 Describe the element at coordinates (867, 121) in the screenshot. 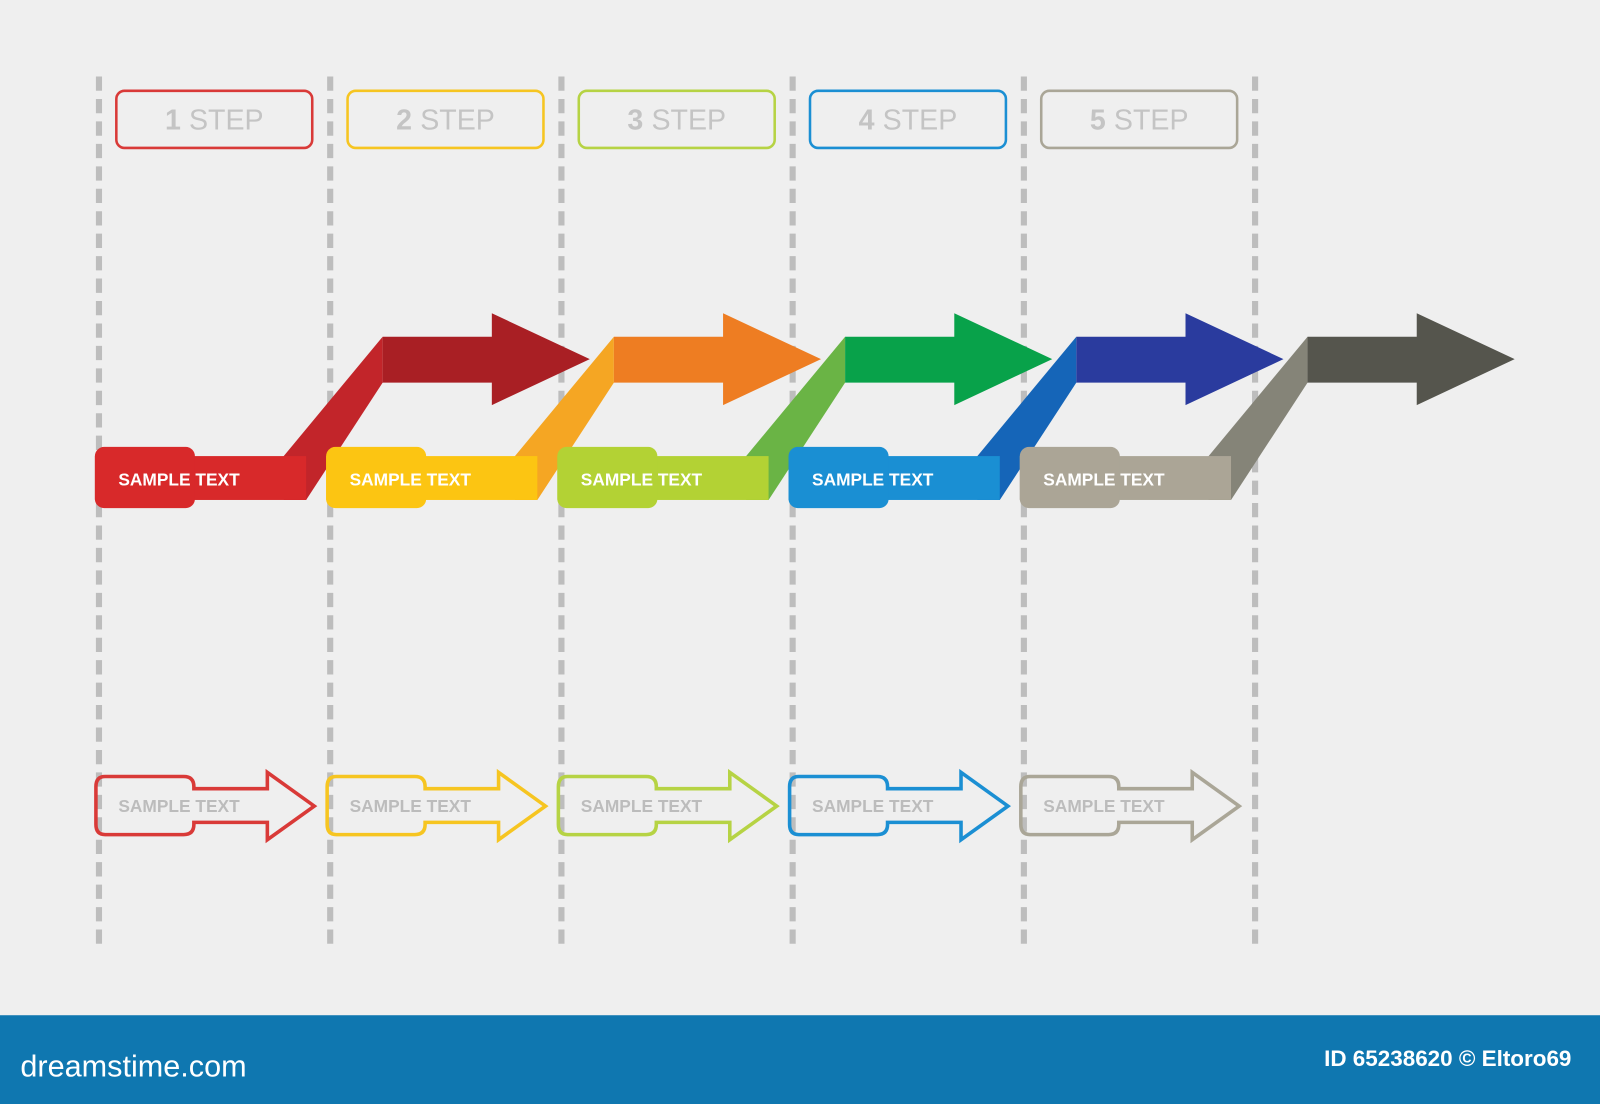

I see `step-number: 4` at that location.